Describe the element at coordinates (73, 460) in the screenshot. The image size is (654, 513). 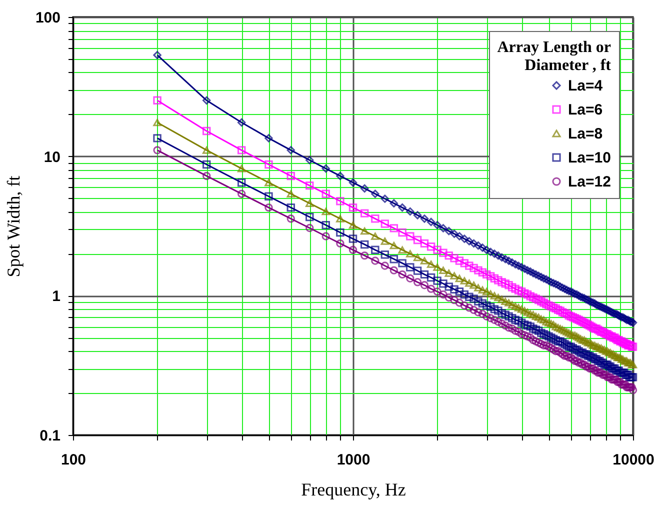
I see `x-tick-label: 100` at that location.